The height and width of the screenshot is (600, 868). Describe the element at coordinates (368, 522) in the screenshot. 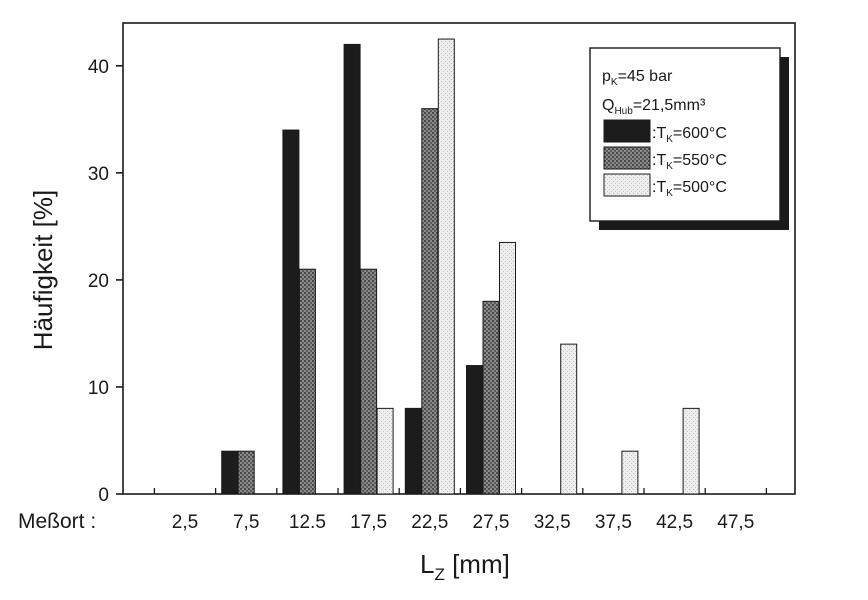

I see `x-tick-label: 17,5` at that location.